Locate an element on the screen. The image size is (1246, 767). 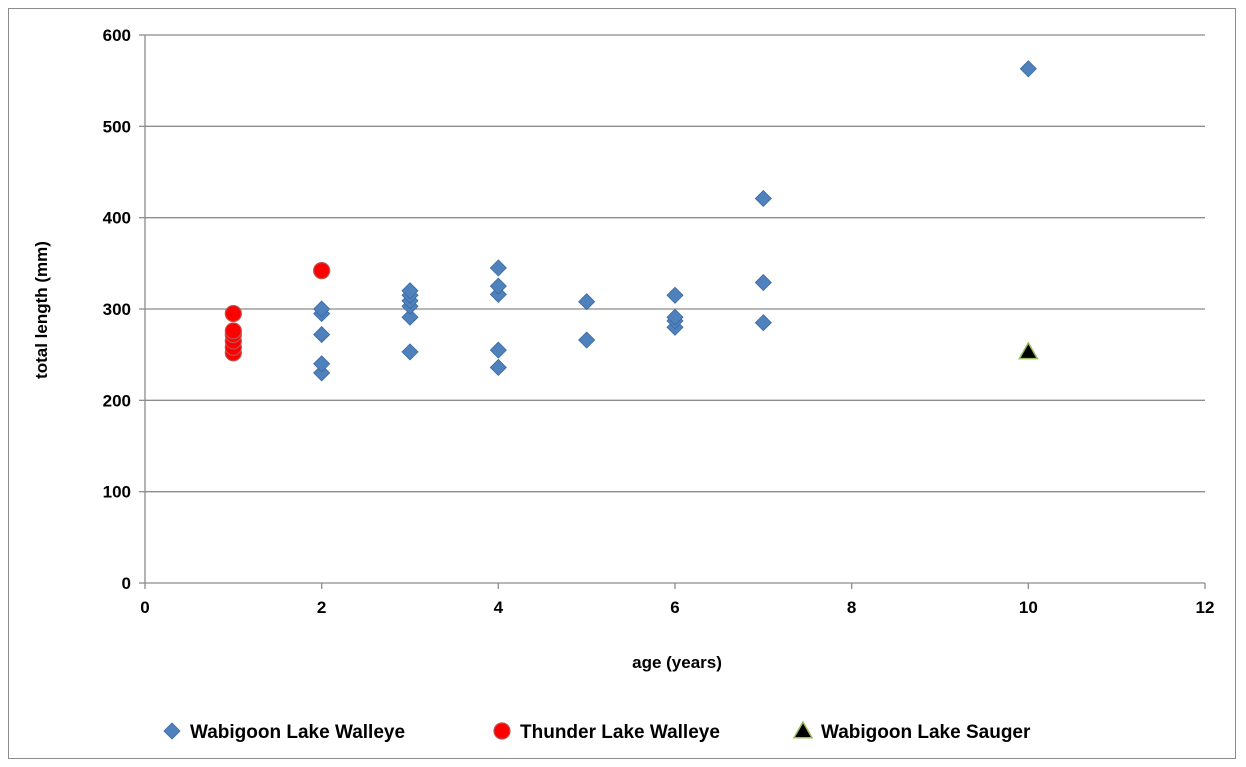
legend-marker-thunder-lake-walleye is located at coordinates (502, 731).